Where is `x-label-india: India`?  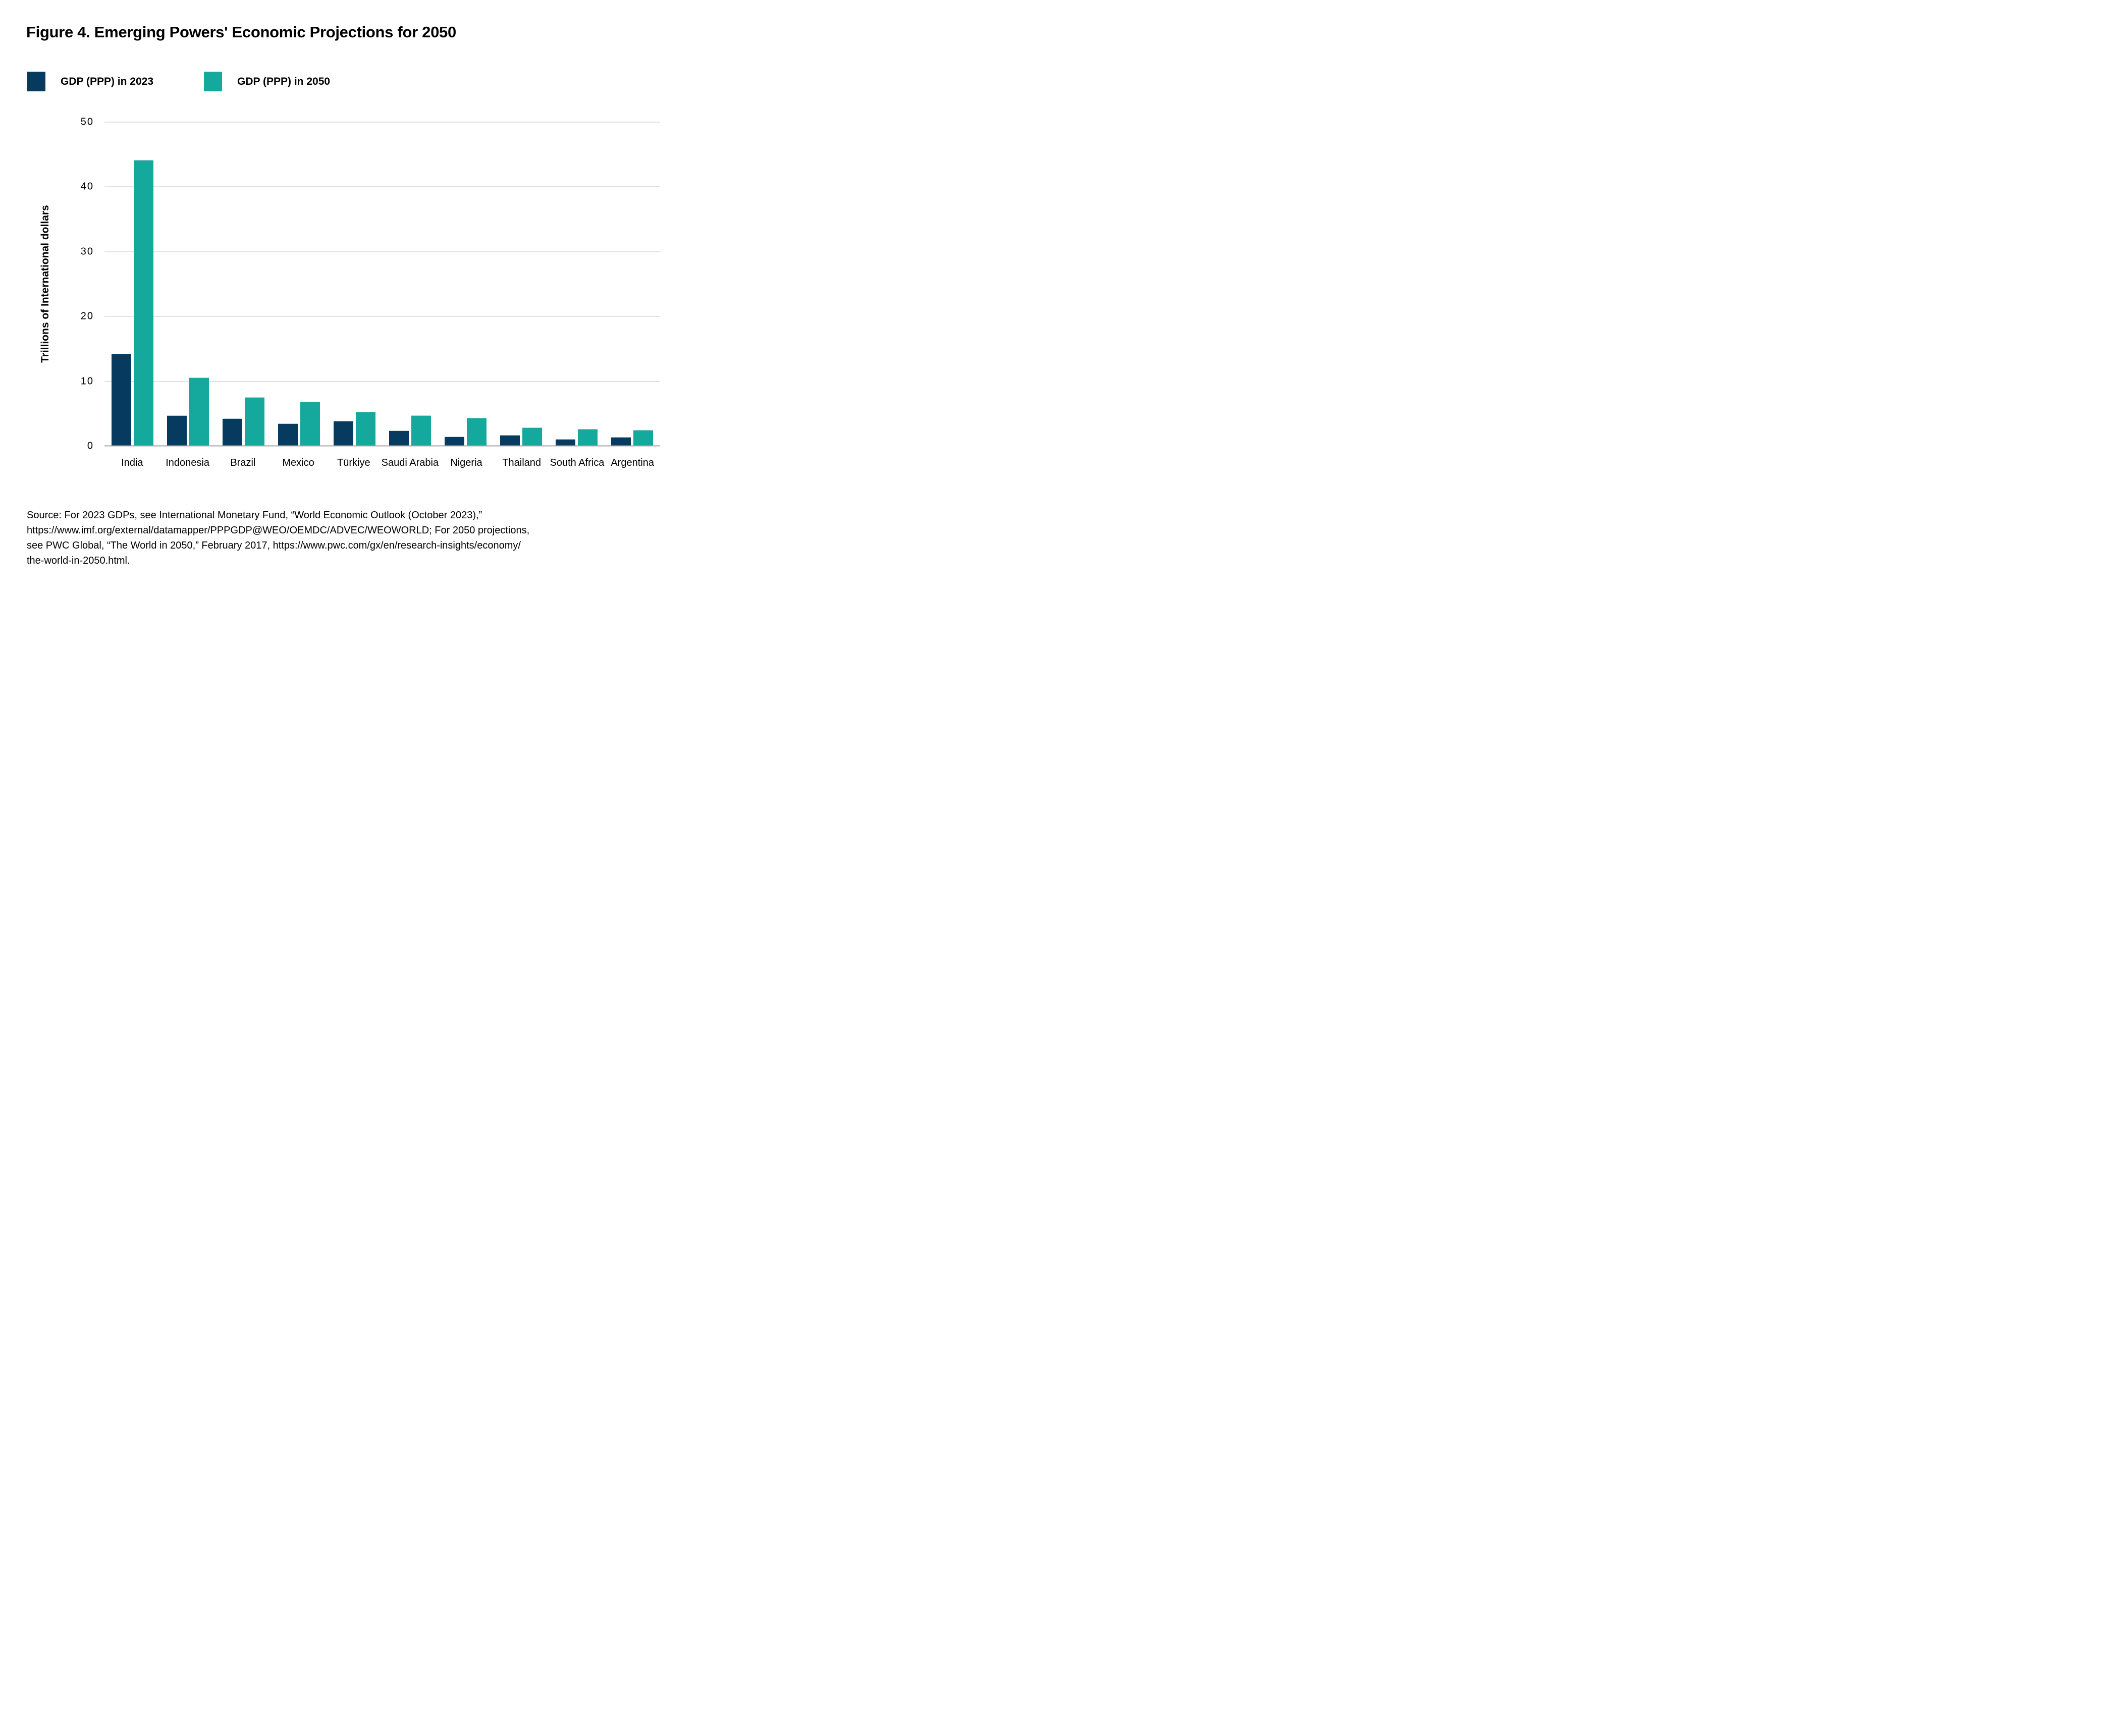 x-label-india: India is located at coordinates (132, 462).